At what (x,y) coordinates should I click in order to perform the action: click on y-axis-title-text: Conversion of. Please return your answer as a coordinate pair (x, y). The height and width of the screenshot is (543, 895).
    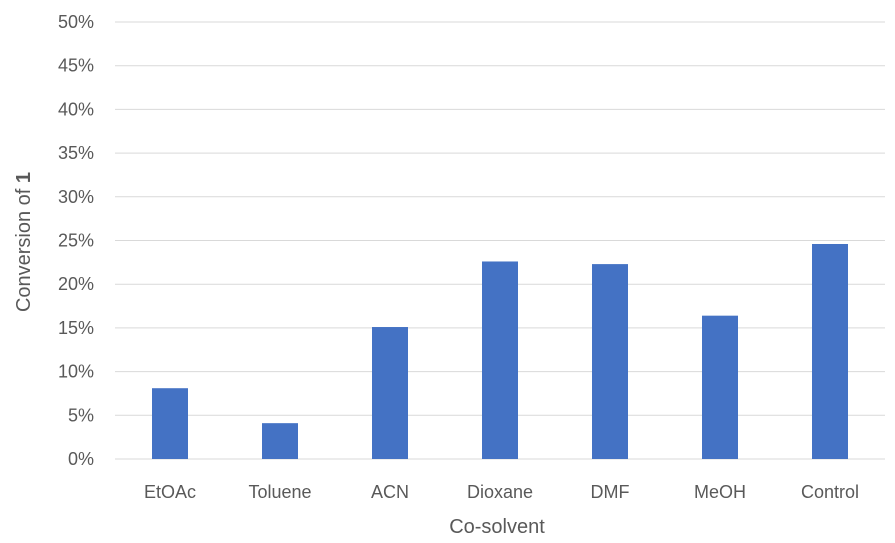
    Looking at the image, I should click on (24, 247).